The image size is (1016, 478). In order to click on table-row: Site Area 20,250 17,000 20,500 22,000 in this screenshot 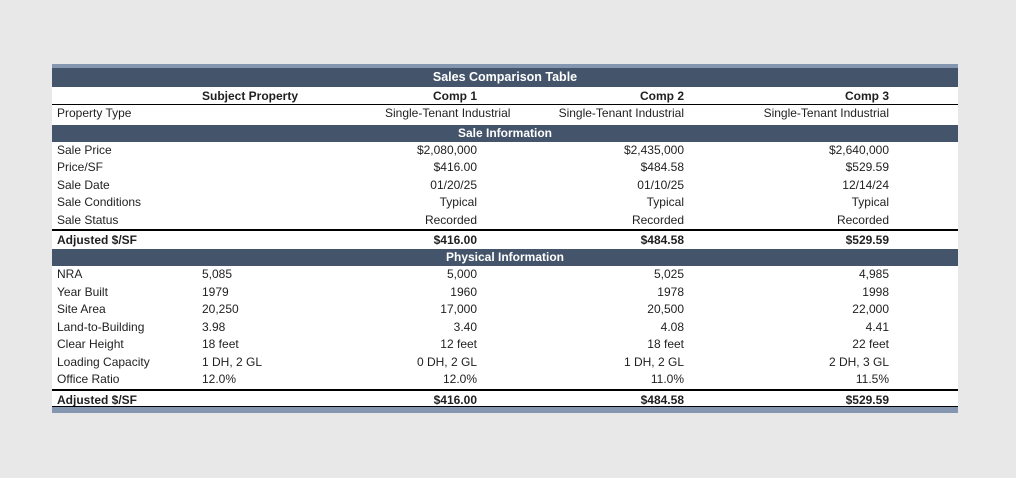, I will do `click(505, 310)`.